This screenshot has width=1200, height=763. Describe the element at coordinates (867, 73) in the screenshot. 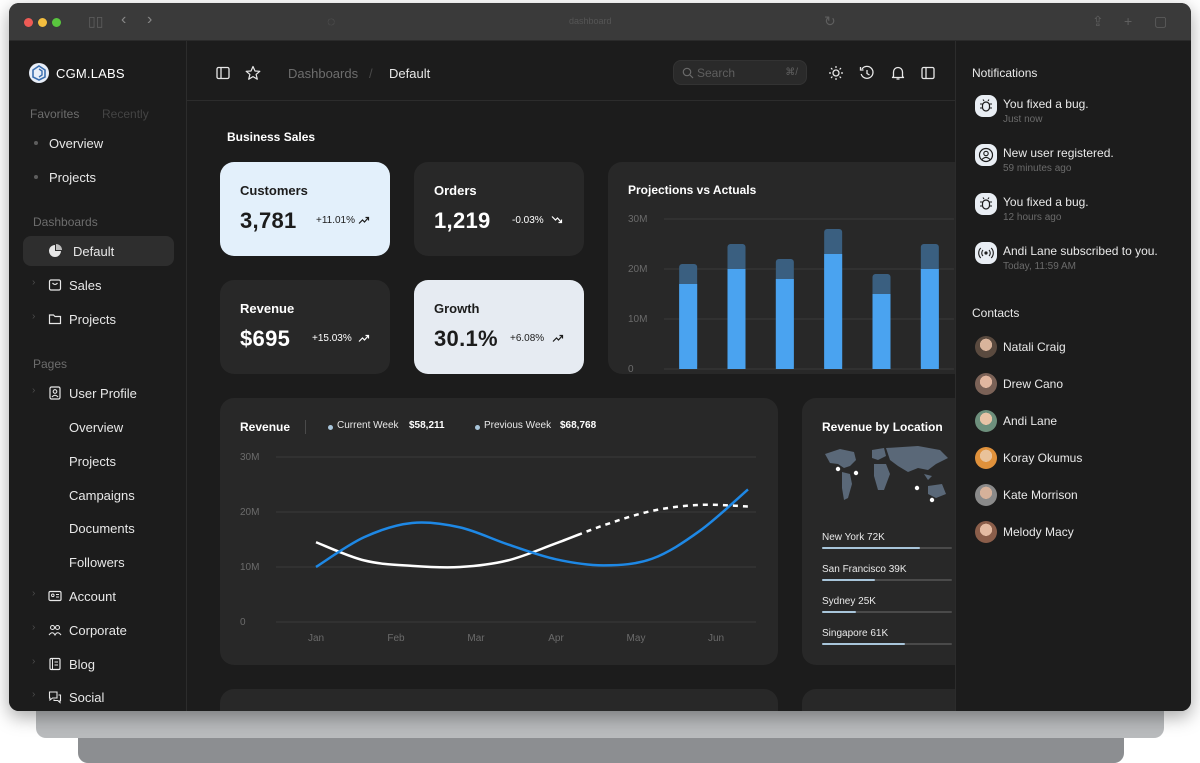

I see `history-icon` at that location.